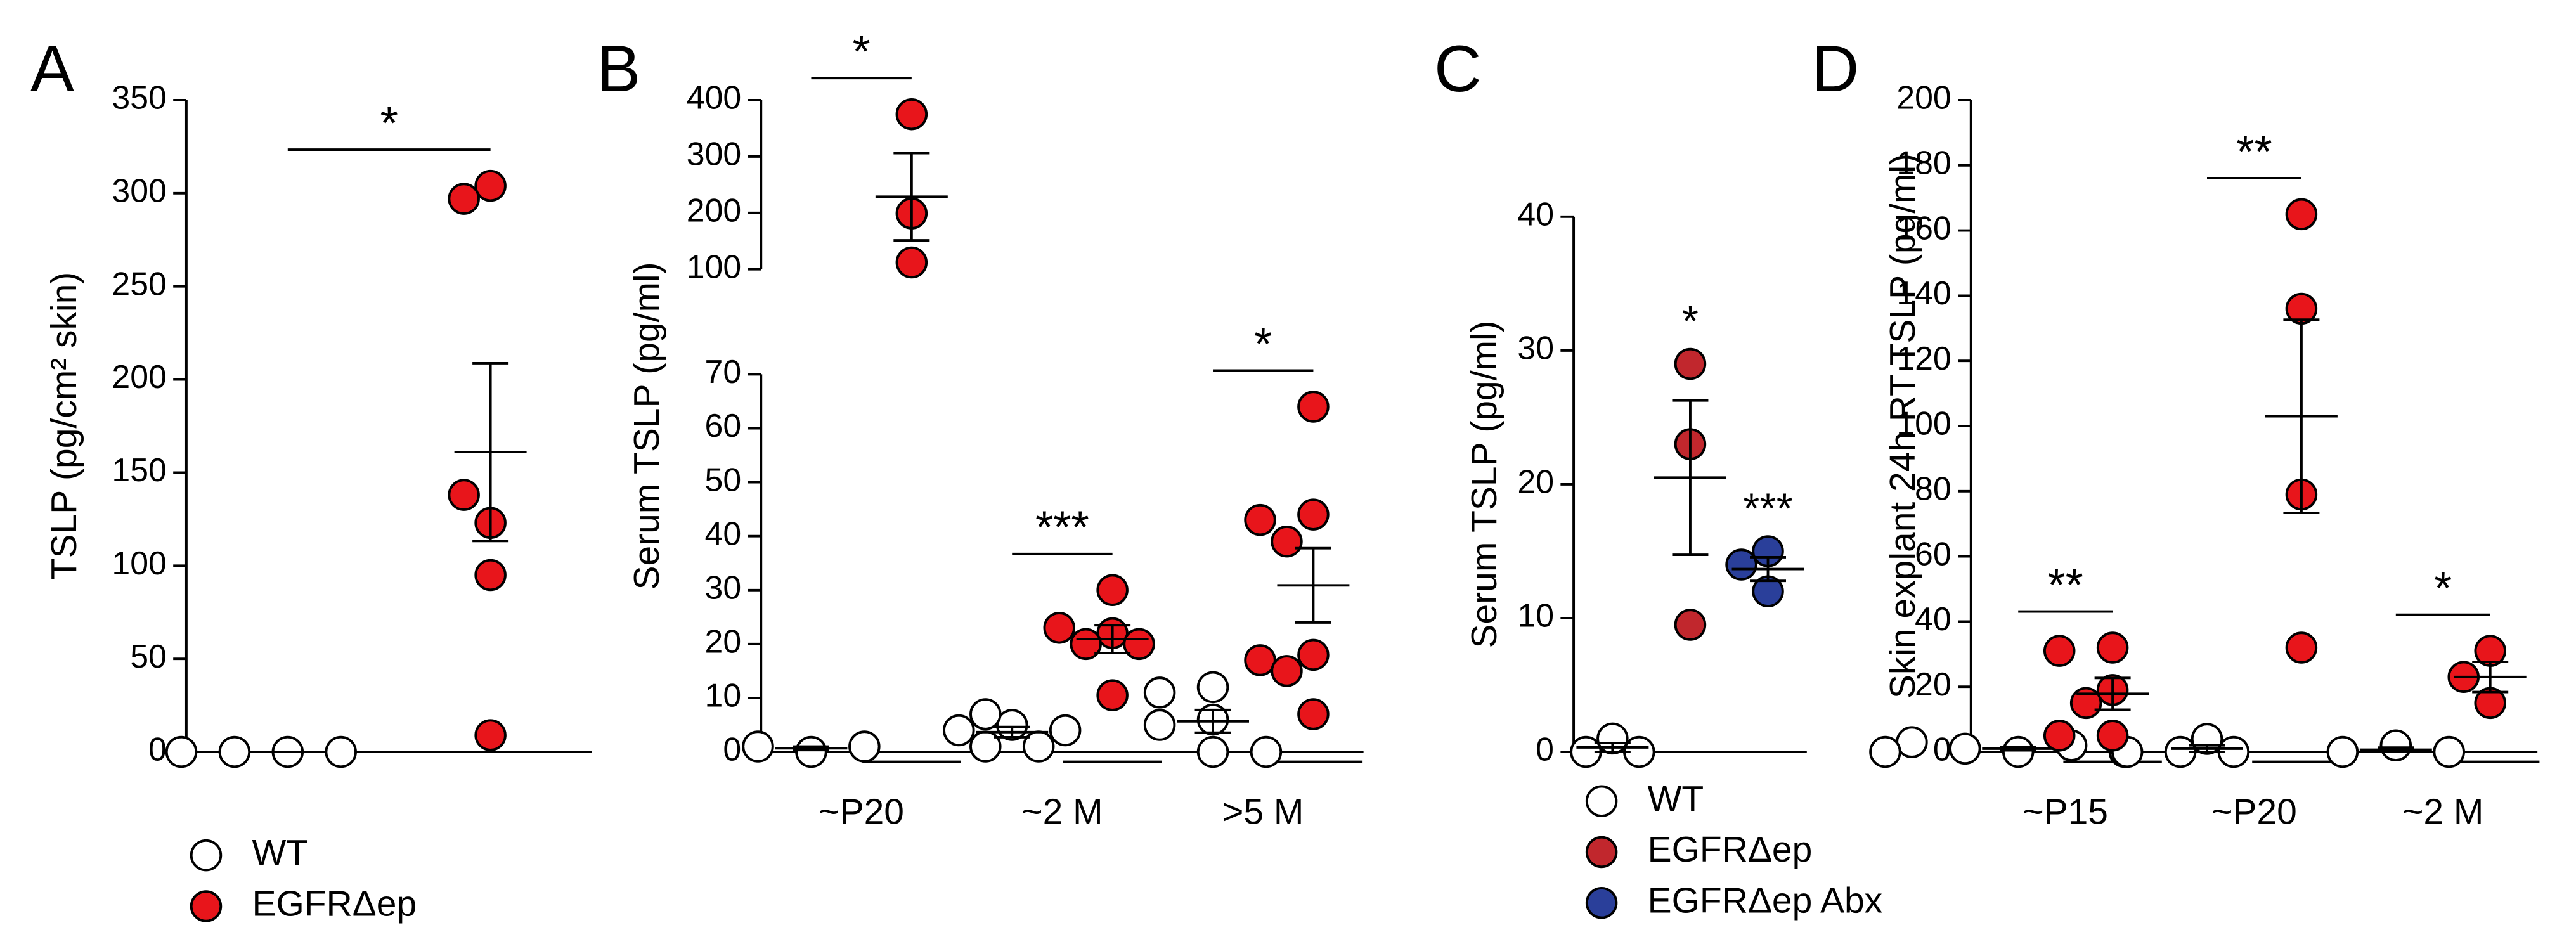 This screenshot has height=944, width=2576. What do you see at coordinates (139, 284) in the screenshot?
I see `y-tick-label: 250` at bounding box center [139, 284].